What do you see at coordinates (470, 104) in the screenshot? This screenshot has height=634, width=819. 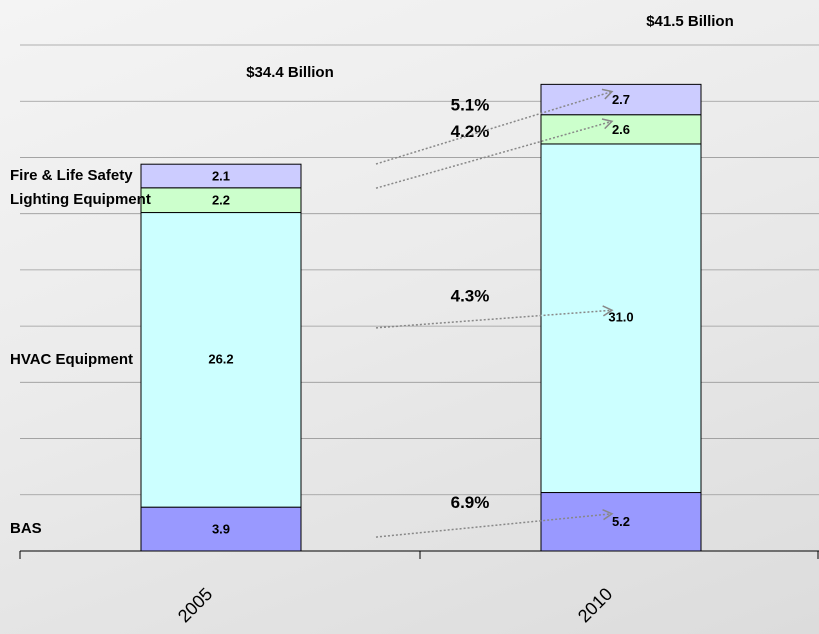 I see `growth-label: 5.1%` at bounding box center [470, 104].